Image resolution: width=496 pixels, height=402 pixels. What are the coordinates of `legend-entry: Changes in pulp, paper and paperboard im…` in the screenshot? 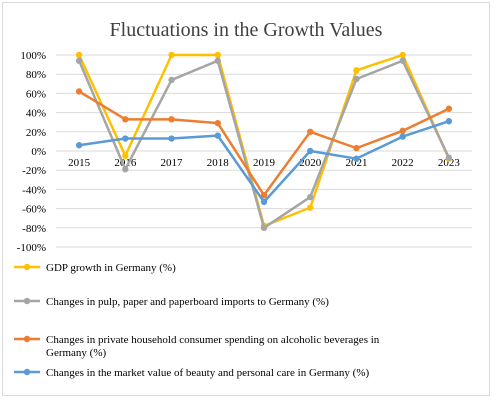 It's located at (171, 302).